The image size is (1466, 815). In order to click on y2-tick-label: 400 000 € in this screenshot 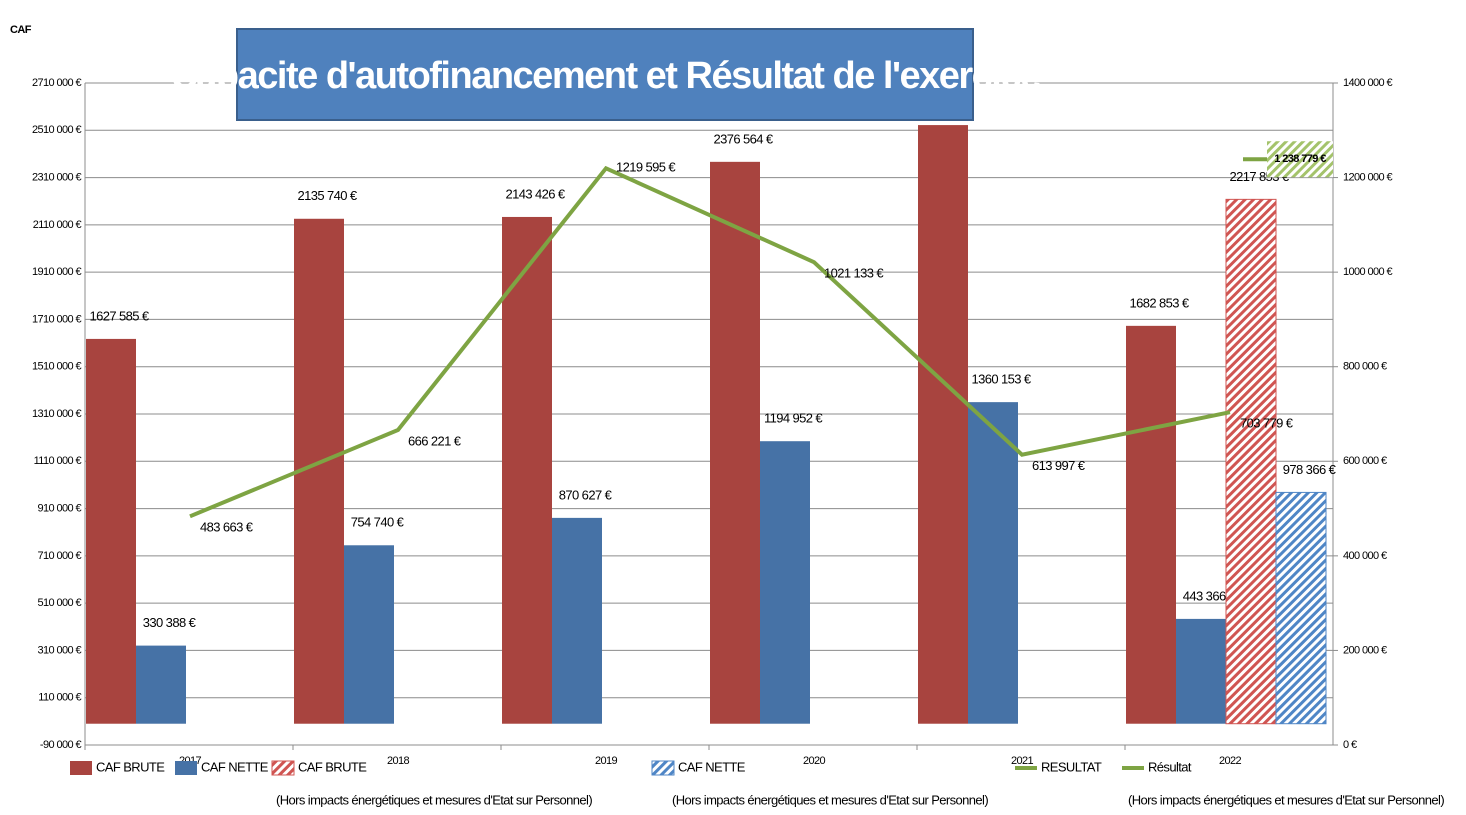, I will do `click(1365, 556)`.